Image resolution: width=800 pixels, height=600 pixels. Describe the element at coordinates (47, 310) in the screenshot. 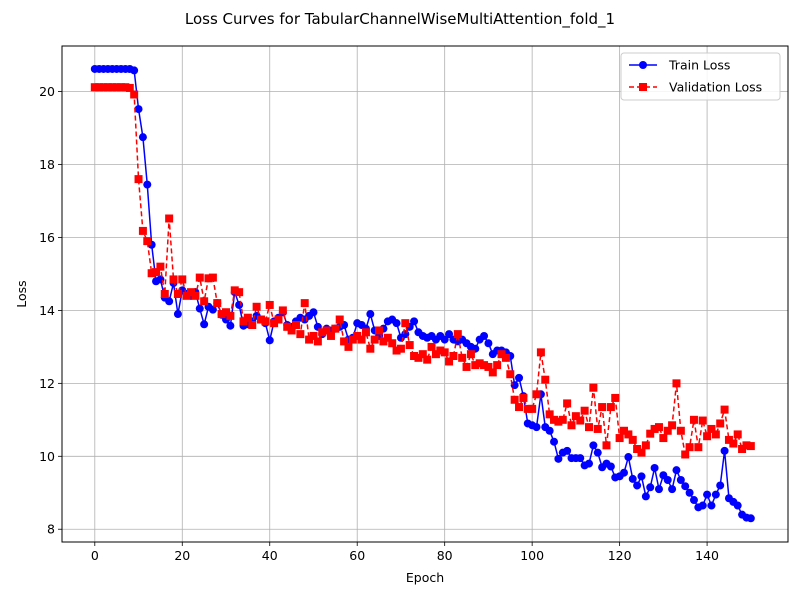

I see `y-tick-label: 14` at that location.